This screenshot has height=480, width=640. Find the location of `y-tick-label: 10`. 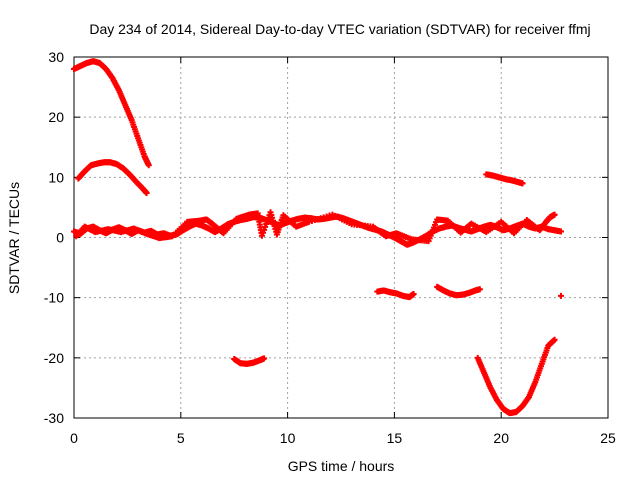

y-tick-label: 10 is located at coordinates (56, 177).